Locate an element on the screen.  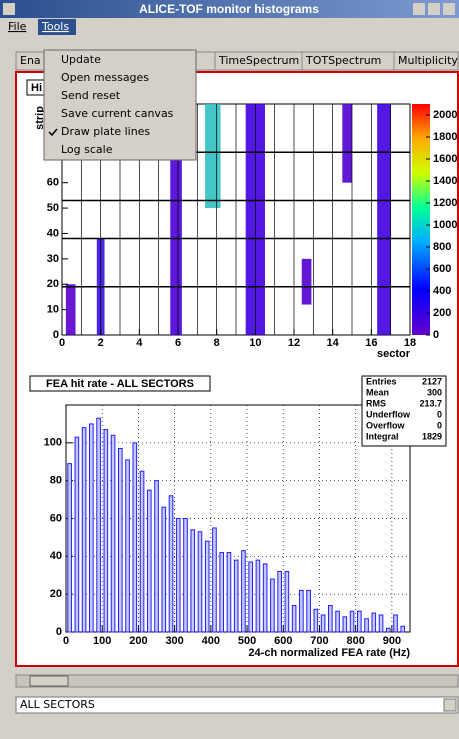
x-tick-label: 500 is located at coordinates (247, 641).